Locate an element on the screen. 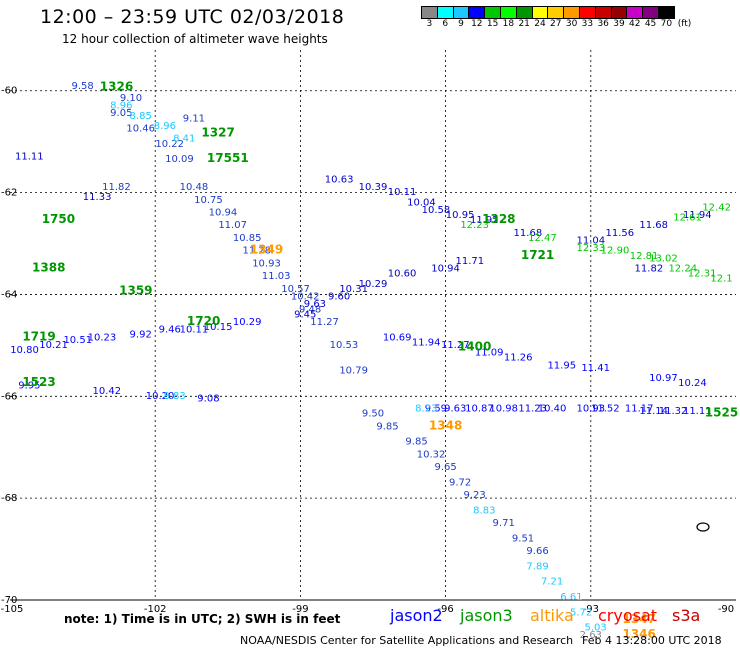 This screenshot has height=650, width=740. wave-height-label: 9.11 is located at coordinates (194, 118).